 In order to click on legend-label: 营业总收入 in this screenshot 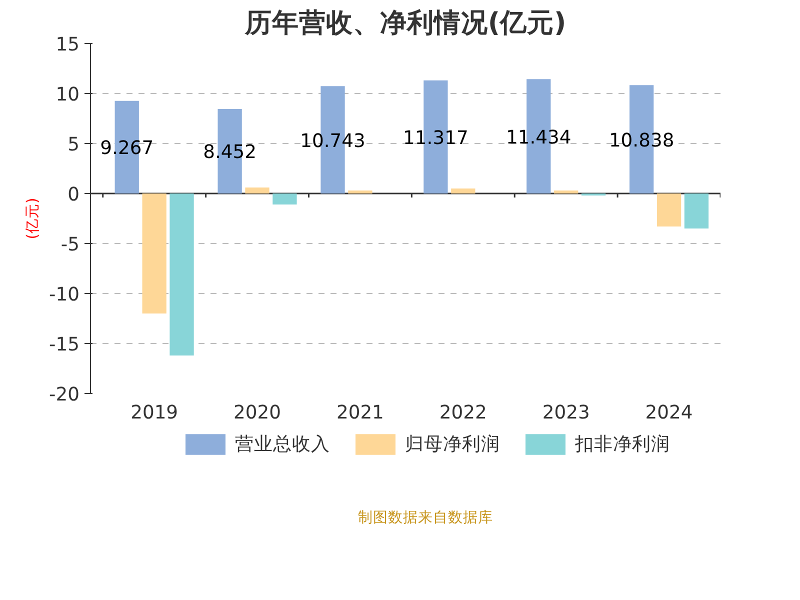, I will do `click(282, 445)`.